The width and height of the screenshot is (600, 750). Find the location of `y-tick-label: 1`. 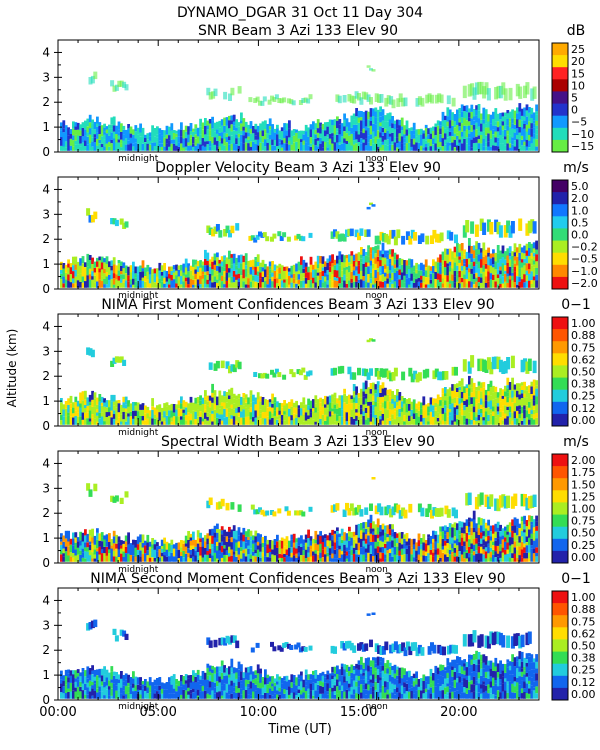

y-tick-label: 1 is located at coordinates (46, 538).